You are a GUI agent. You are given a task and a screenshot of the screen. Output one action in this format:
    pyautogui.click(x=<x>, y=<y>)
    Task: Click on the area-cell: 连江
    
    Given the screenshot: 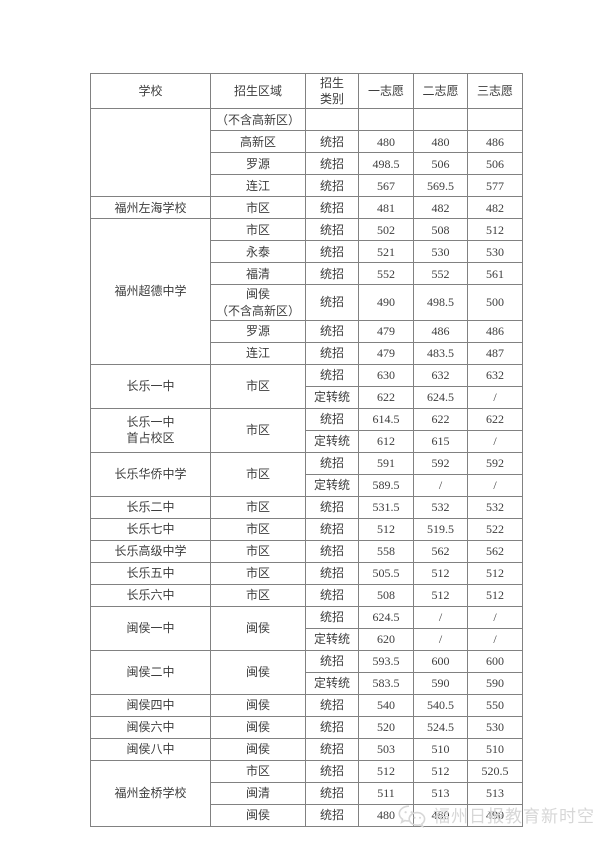 What is the action you would take?
    pyautogui.click(x=258, y=353)
    